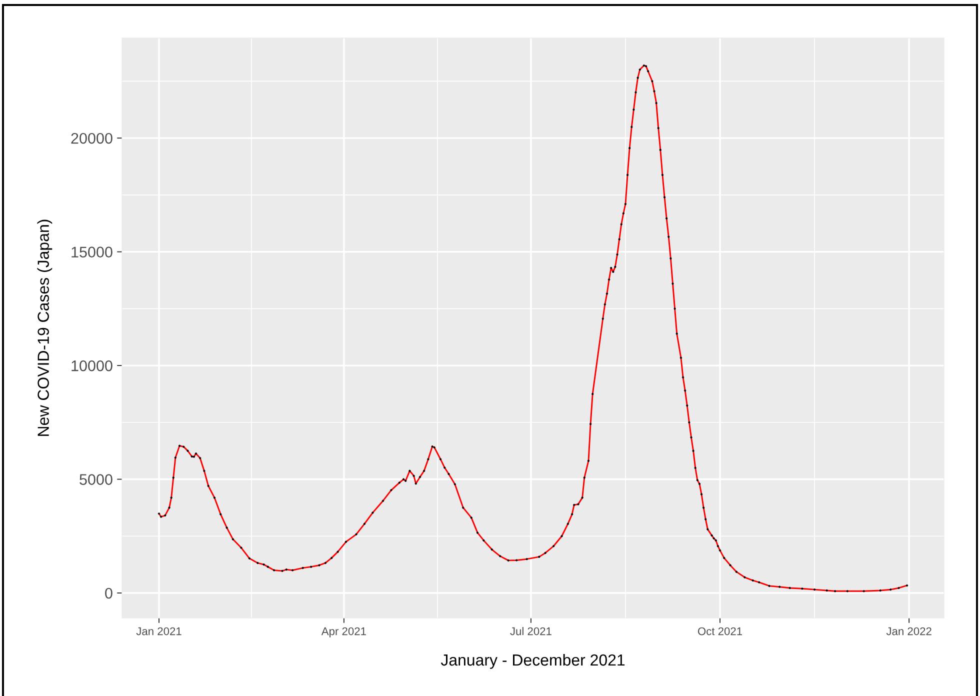 This screenshot has width=980, height=696. What do you see at coordinates (44, 328) in the screenshot?
I see `y-axis-title: New COVID-19 Cases (Japan)` at bounding box center [44, 328].